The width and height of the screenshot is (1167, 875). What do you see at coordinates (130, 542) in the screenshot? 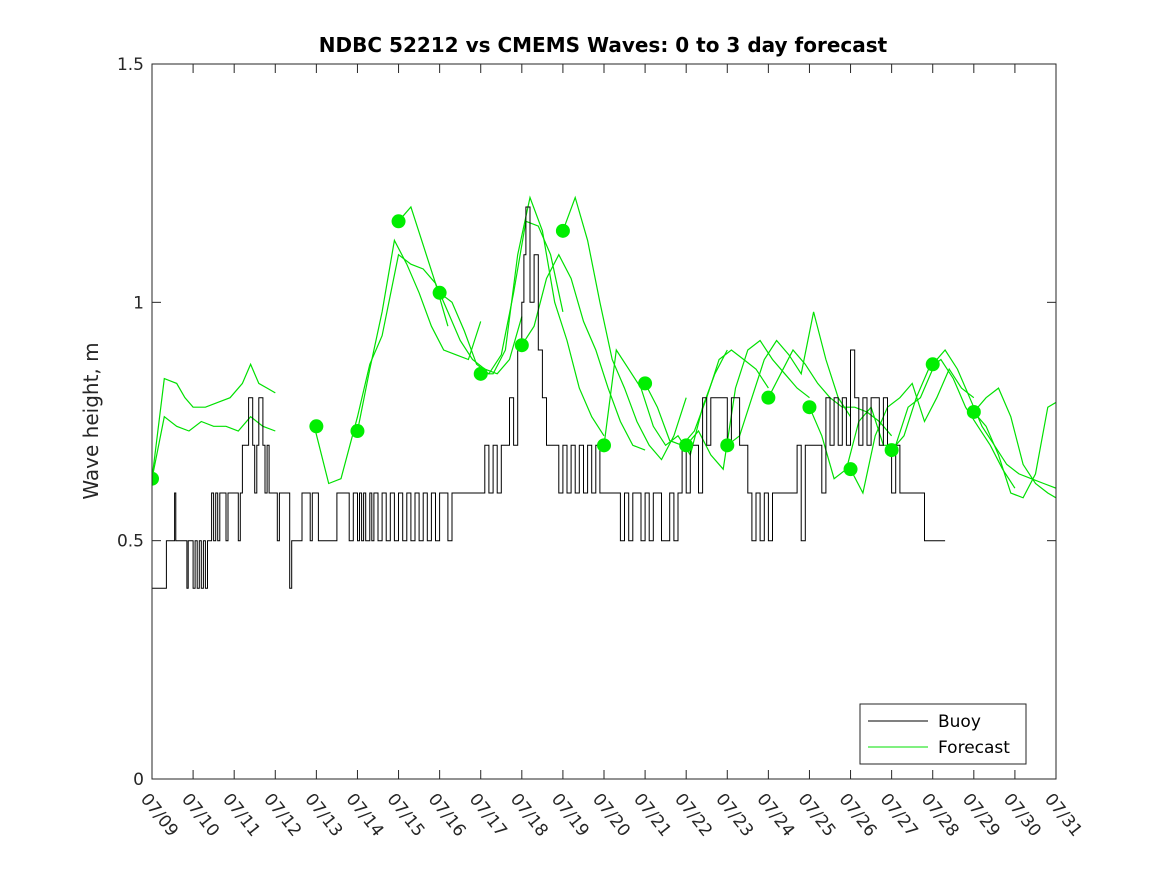
I see `y-tick-label: 0.5` at bounding box center [130, 542].